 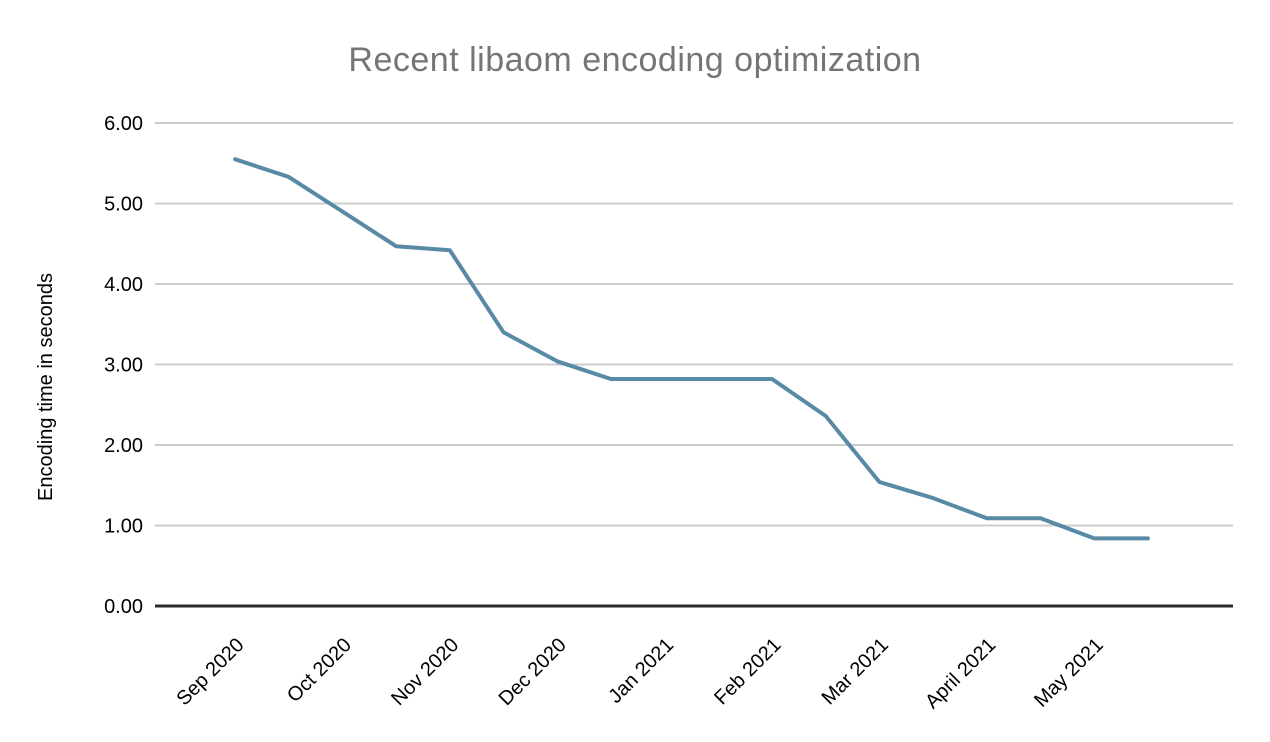 I want to click on x-tick-label: Sep 2020, so click(x=210, y=672).